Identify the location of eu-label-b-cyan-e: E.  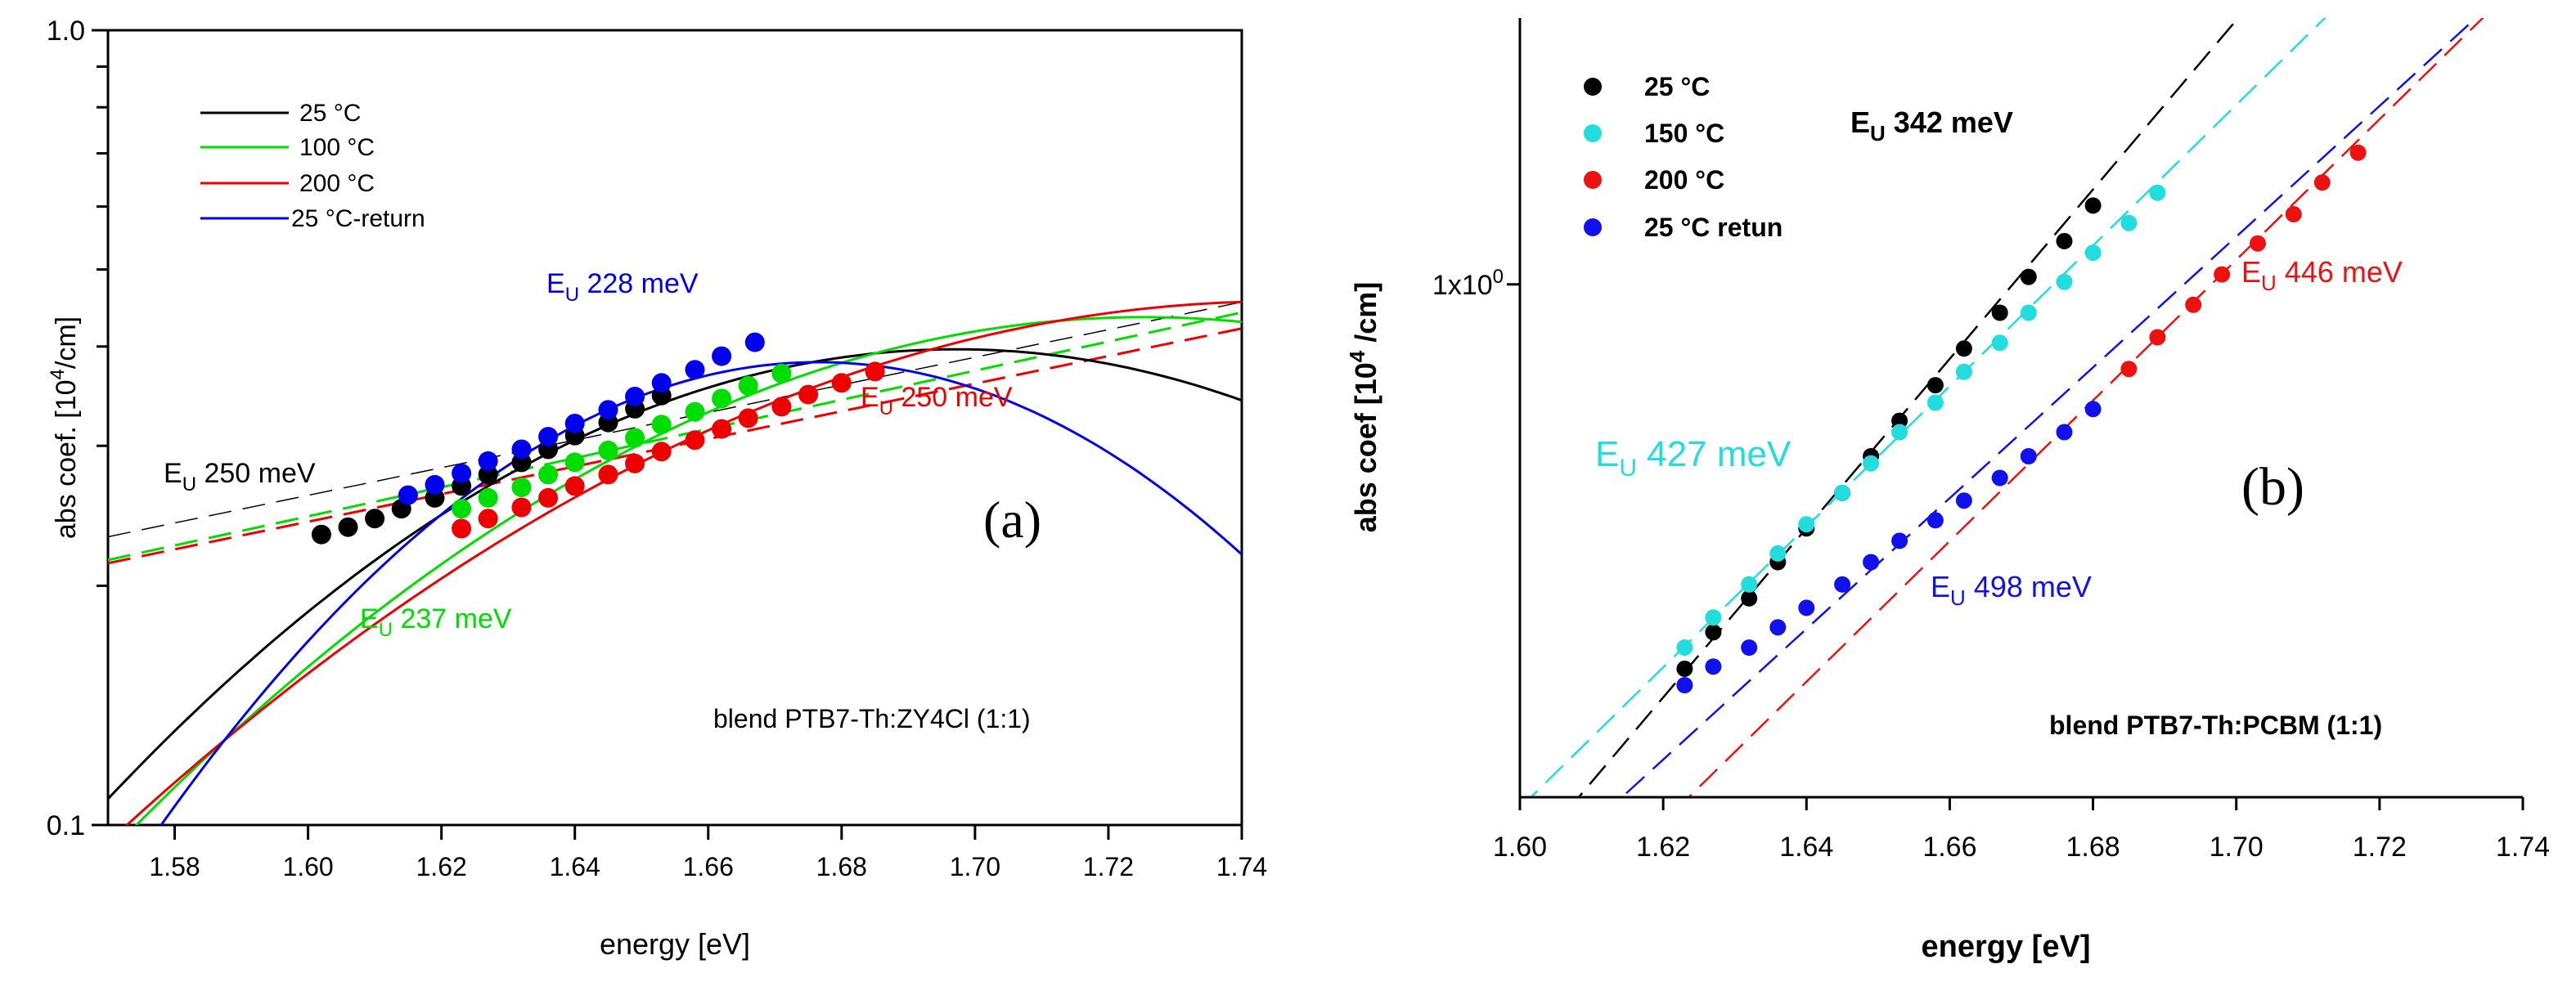
(1607, 454).